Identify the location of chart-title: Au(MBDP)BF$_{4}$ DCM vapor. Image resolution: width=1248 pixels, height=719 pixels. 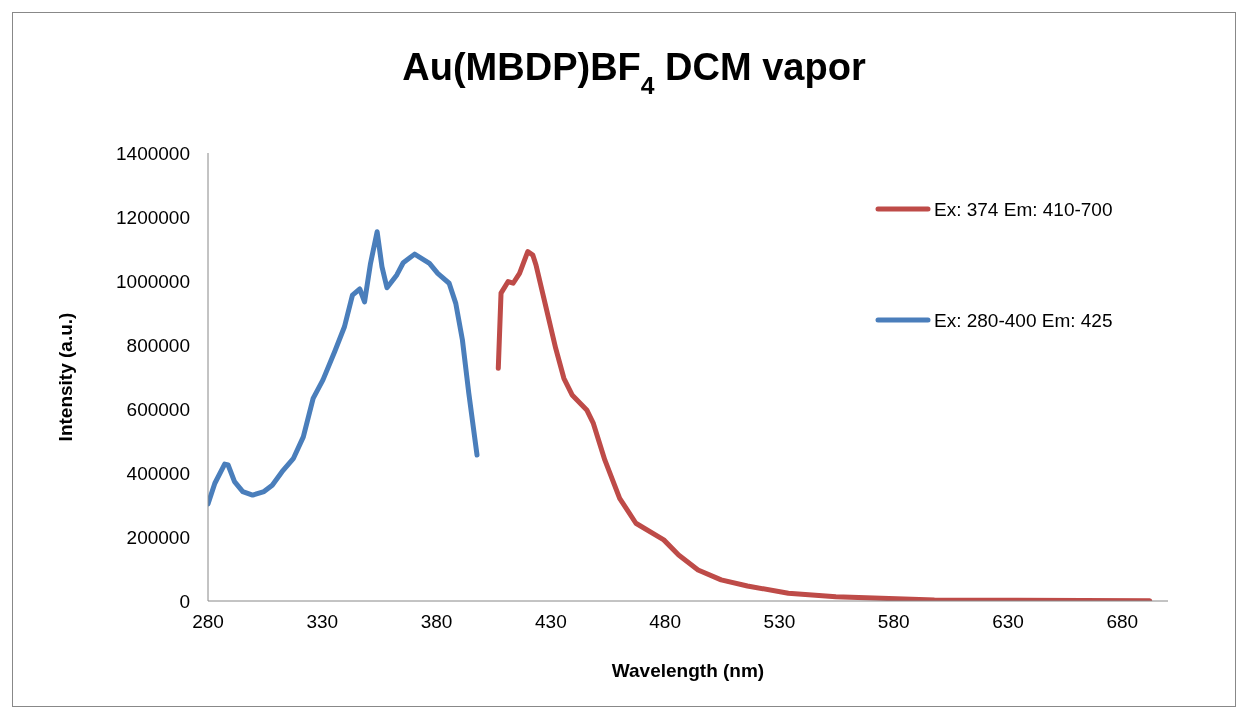
(634, 72).